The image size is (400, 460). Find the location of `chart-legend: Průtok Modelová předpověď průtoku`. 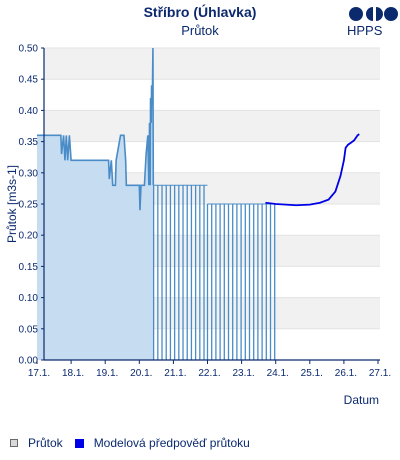

chart-legend: Průtok Modelová předpověď průtoku is located at coordinates (136, 443).